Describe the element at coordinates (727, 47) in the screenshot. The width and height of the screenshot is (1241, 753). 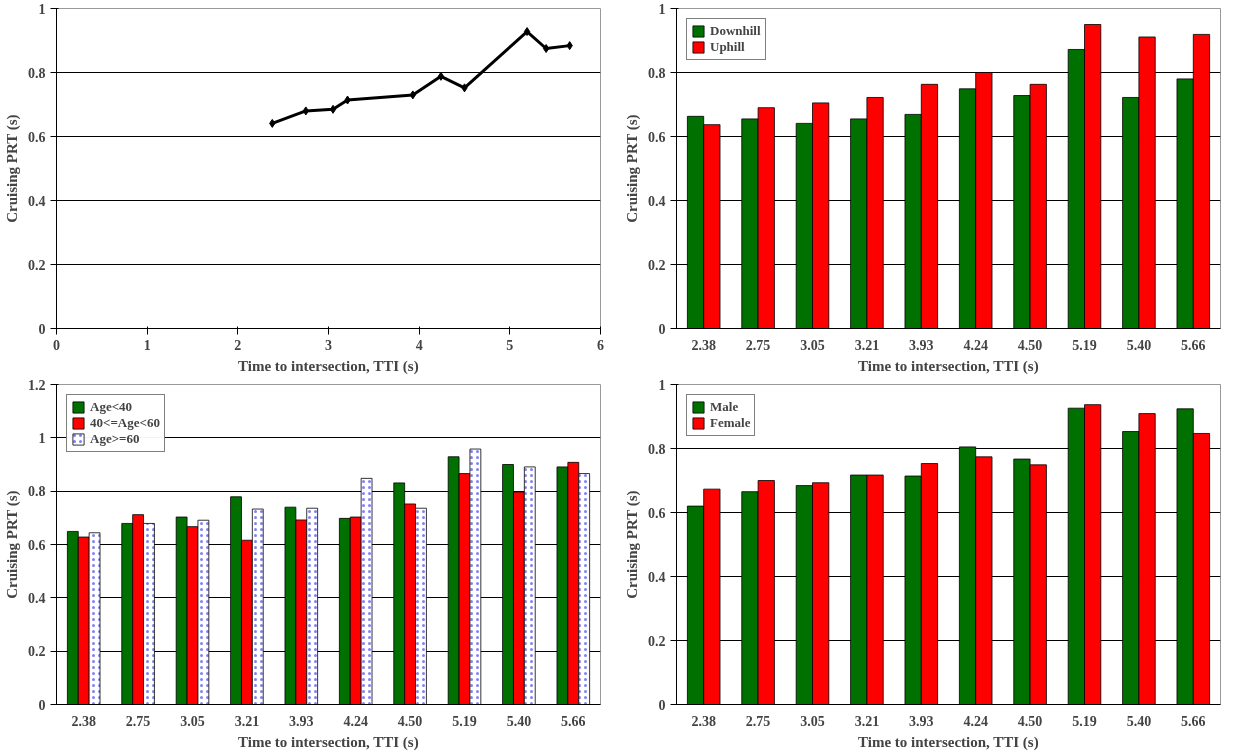
I see `legend-label: Uphill` at that location.